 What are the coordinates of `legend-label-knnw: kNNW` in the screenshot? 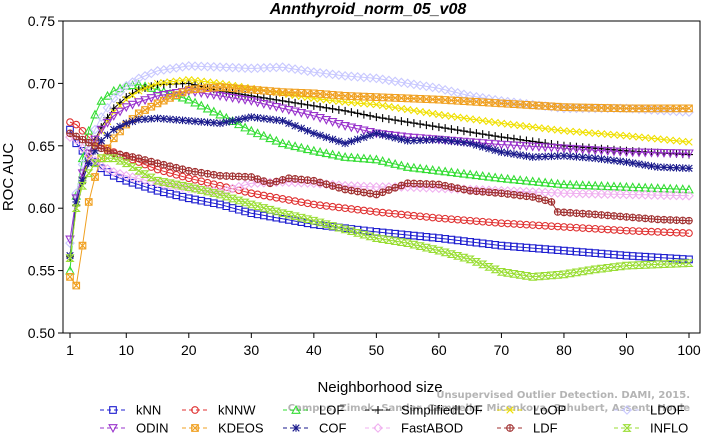 It's located at (237, 410).